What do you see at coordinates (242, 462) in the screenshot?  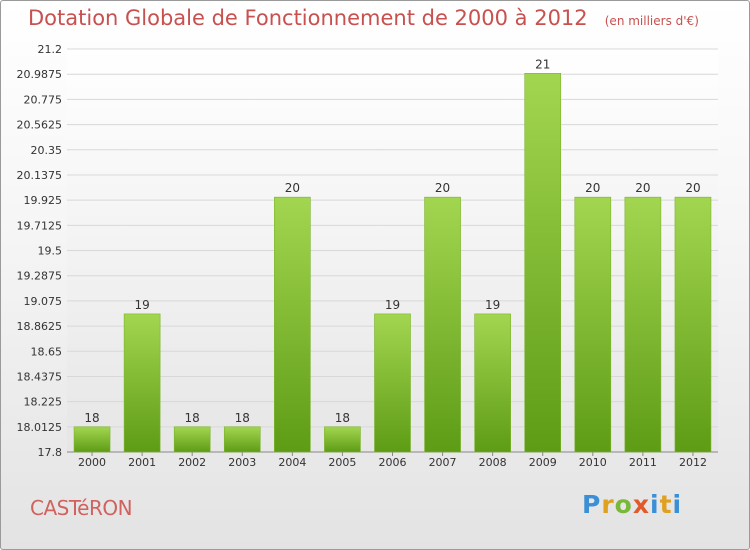 I see `x-tick-label: 2003` at bounding box center [242, 462].